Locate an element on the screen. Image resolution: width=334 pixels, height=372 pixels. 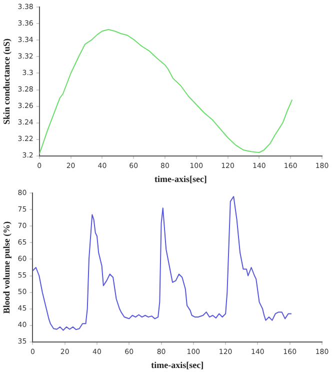
y-axis-title: Blood volume pulse (%) is located at coordinates (7, 267).